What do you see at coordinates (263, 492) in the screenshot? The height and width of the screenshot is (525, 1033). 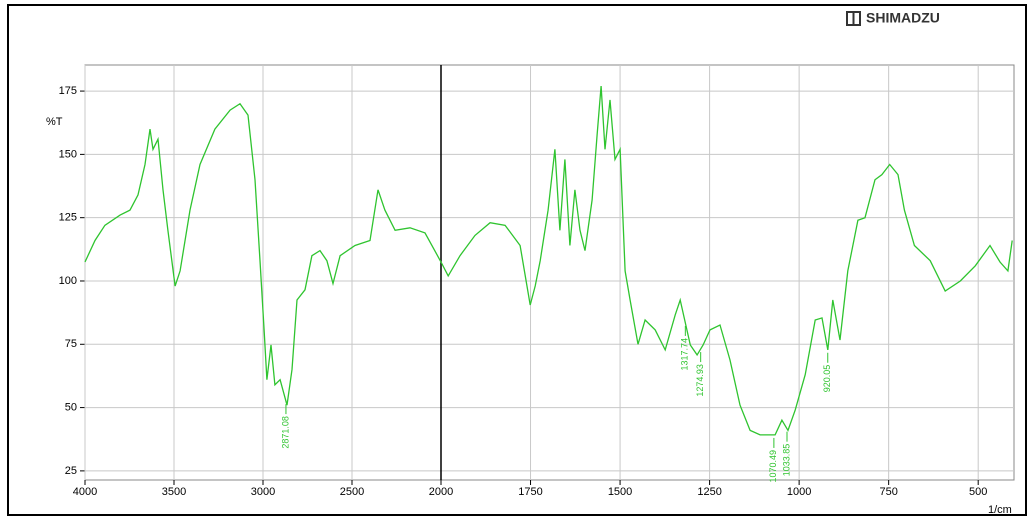 I see `x-tick-label: 3000` at bounding box center [263, 492].